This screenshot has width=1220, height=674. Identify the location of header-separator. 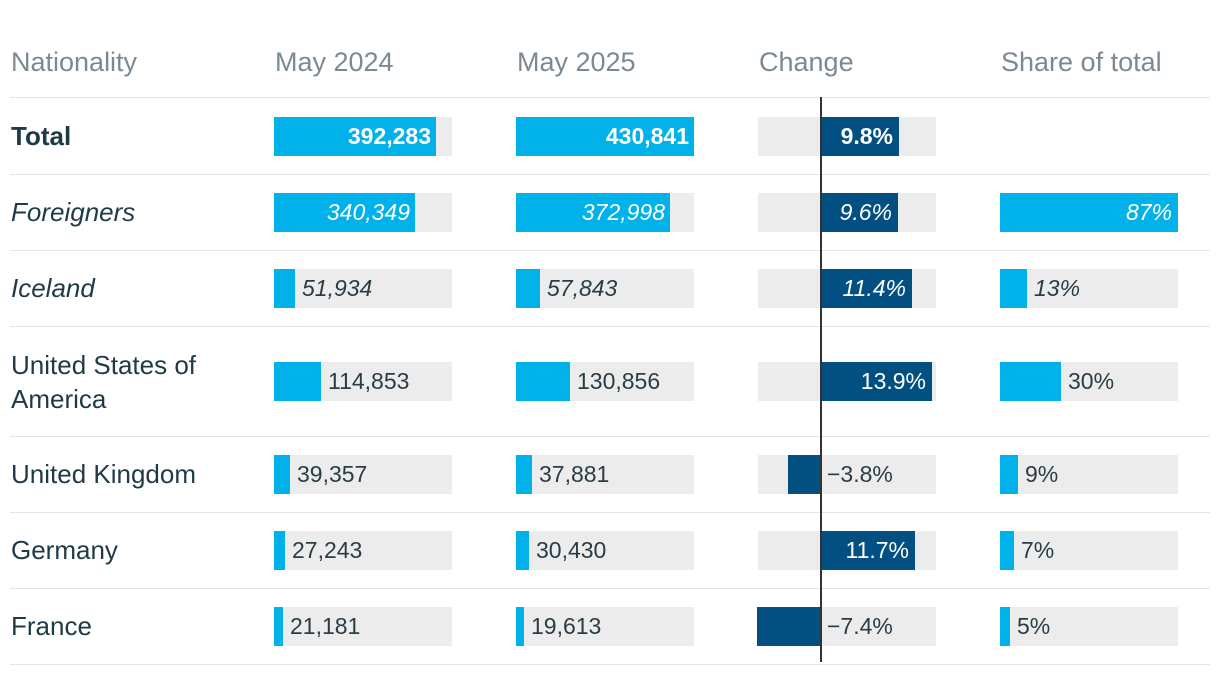
(610, 97).